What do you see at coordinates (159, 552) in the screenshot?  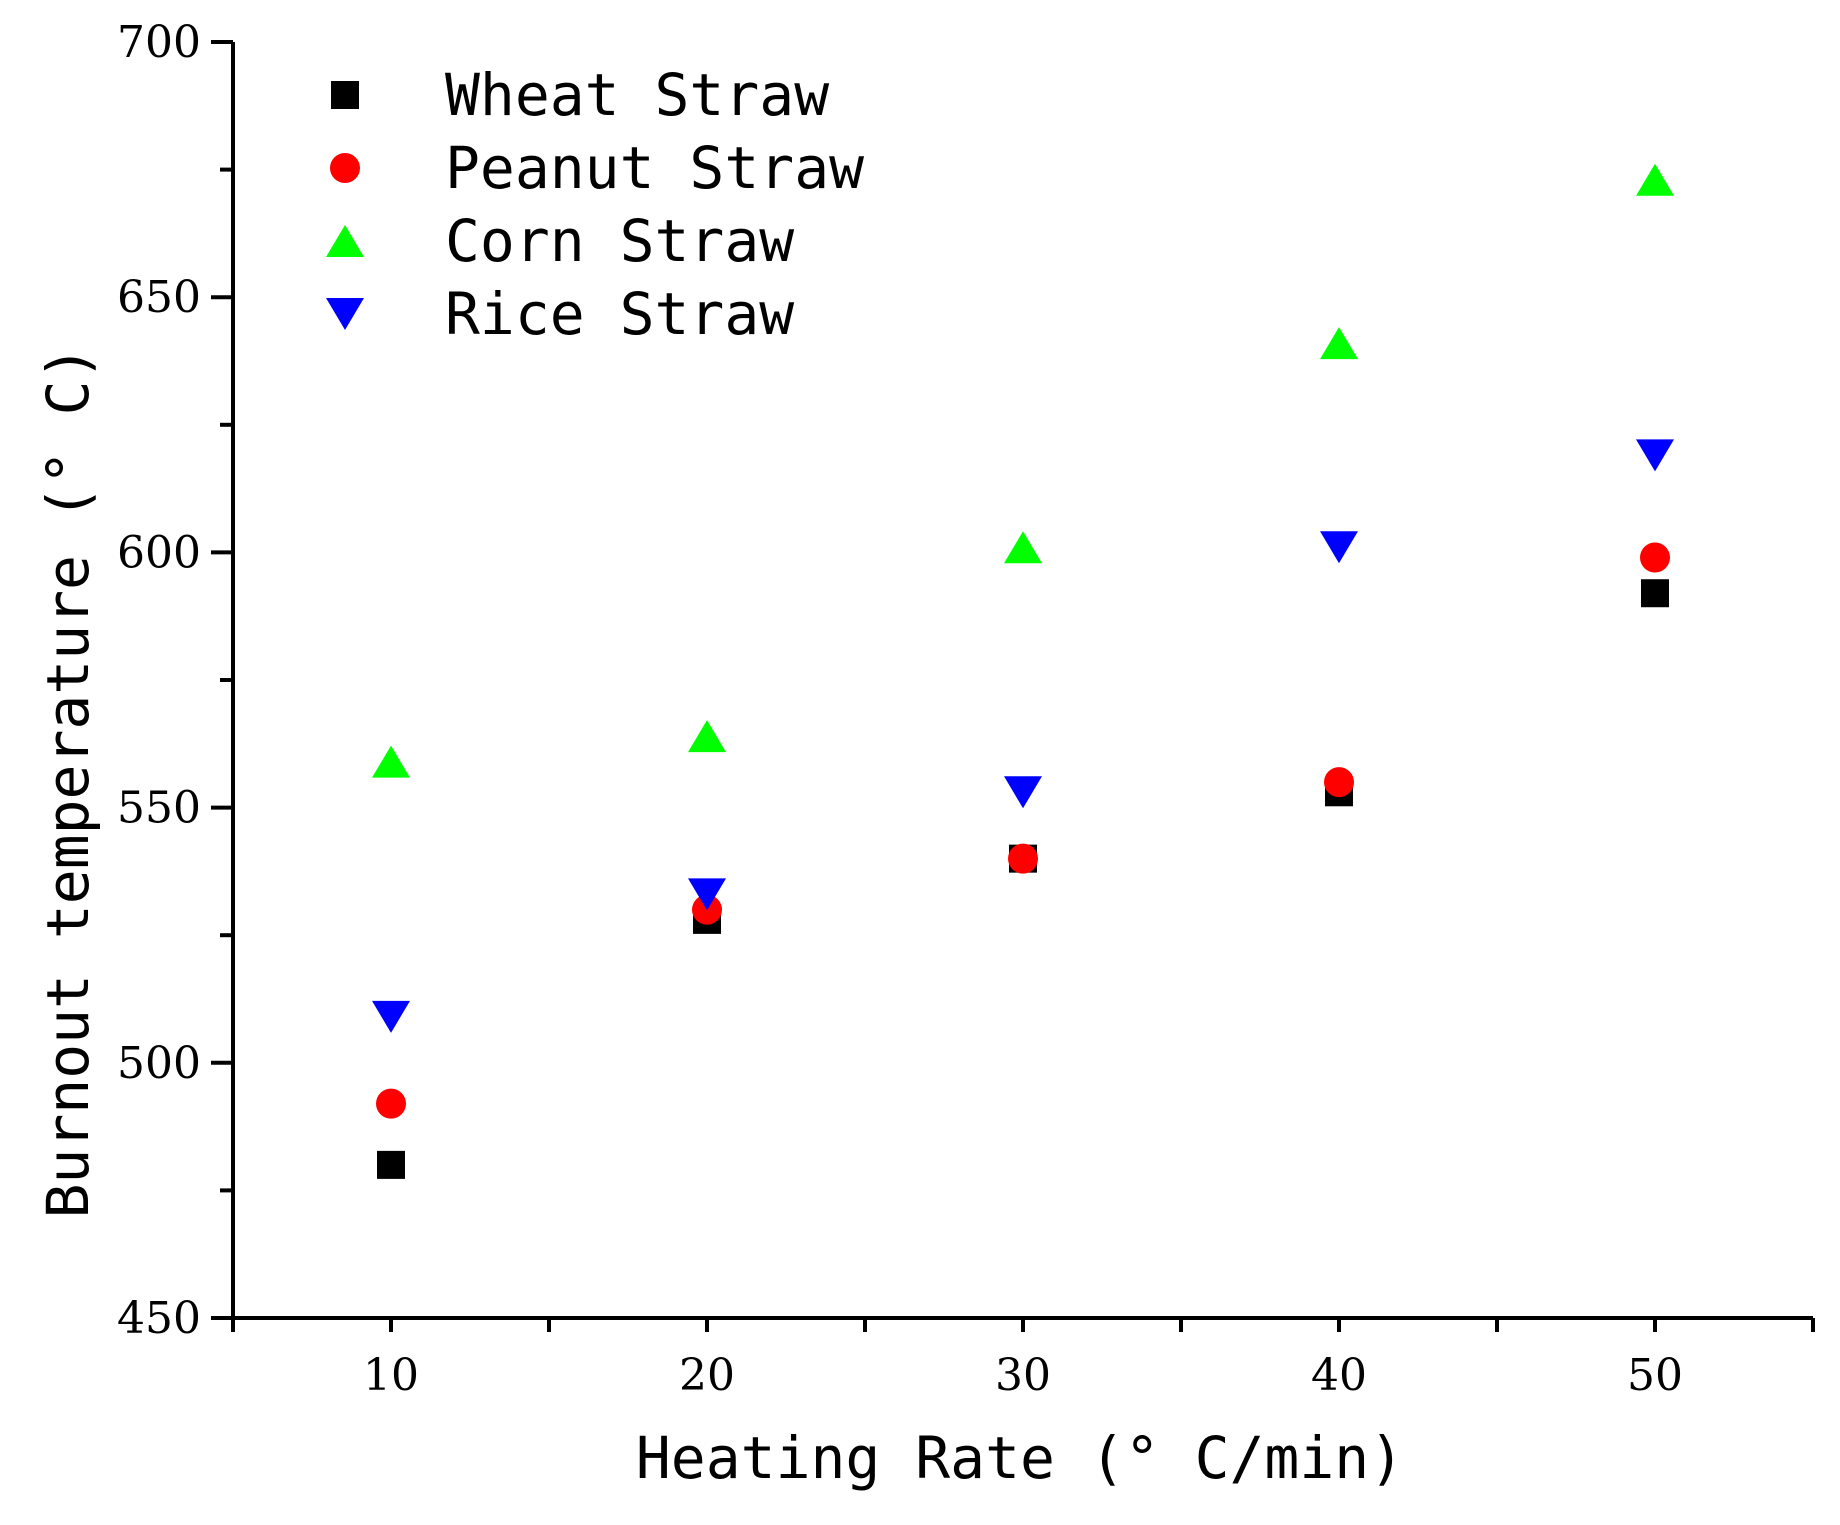 I see `y-tick-label: 600` at bounding box center [159, 552].